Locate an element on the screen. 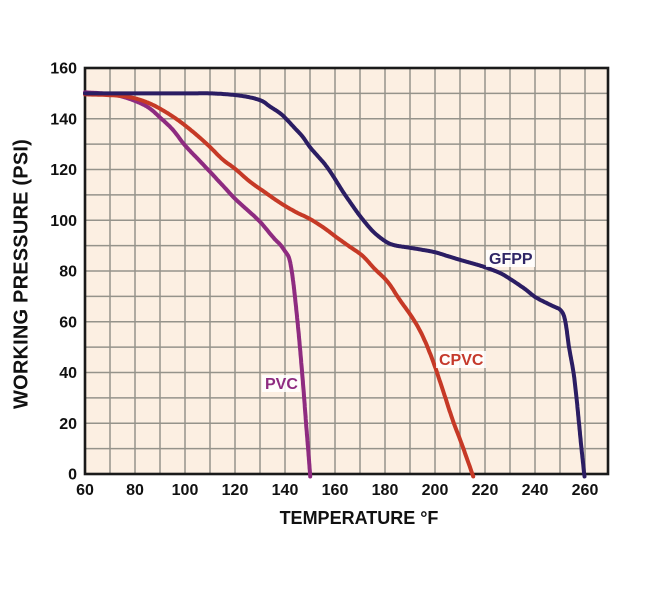 The width and height of the screenshot is (650, 607). svg-text: WORKING PRESSURE (PSI) is located at coordinates (22, 274).